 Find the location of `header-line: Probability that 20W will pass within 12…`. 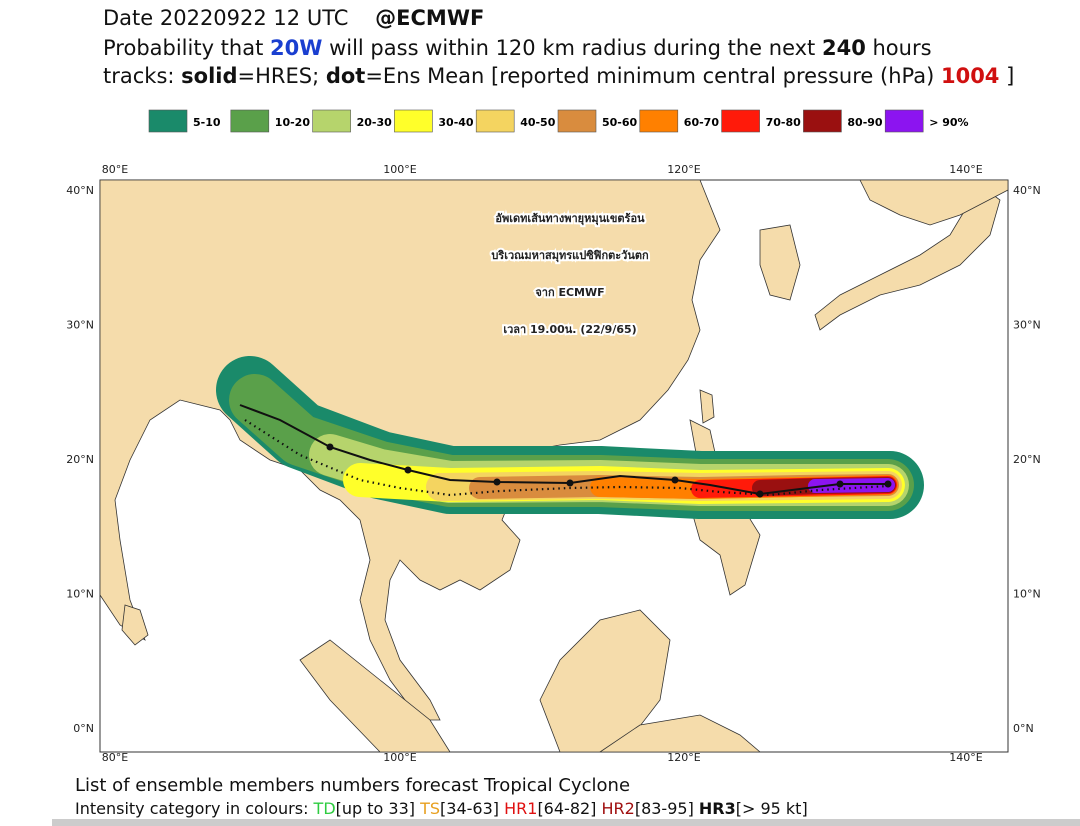

header-line: Probability that 20W will pass within 12… is located at coordinates (517, 48).